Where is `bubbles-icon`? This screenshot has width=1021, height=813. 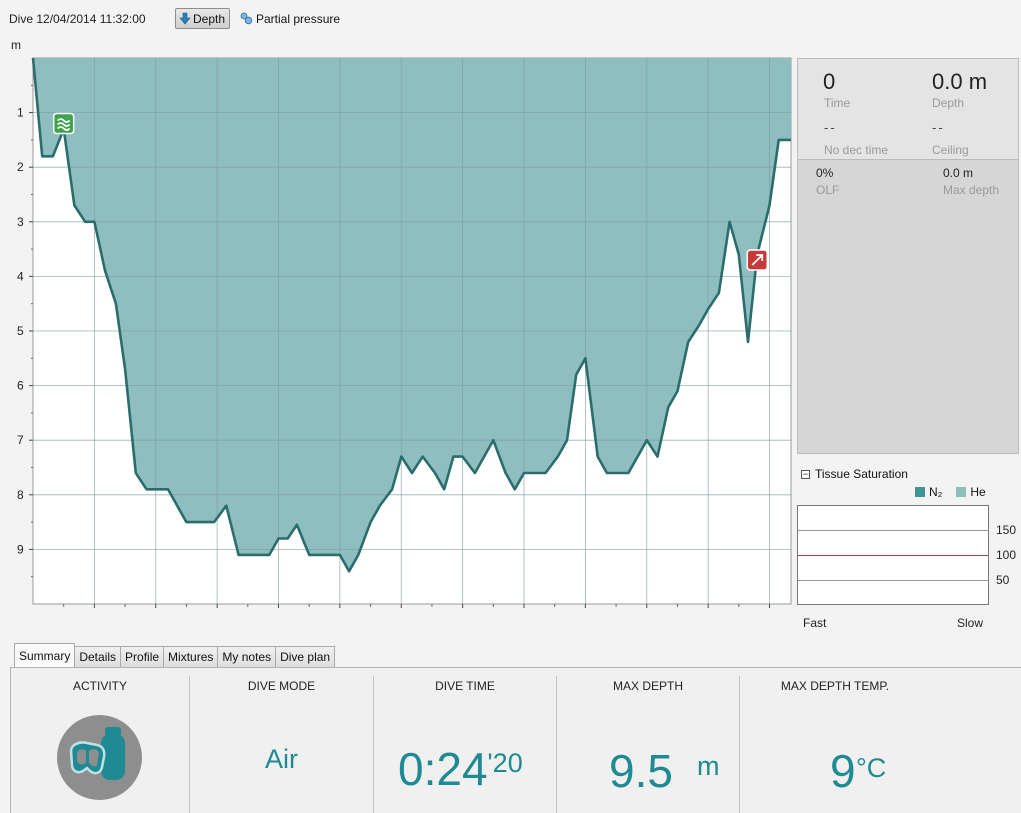 bubbles-icon is located at coordinates (246, 18).